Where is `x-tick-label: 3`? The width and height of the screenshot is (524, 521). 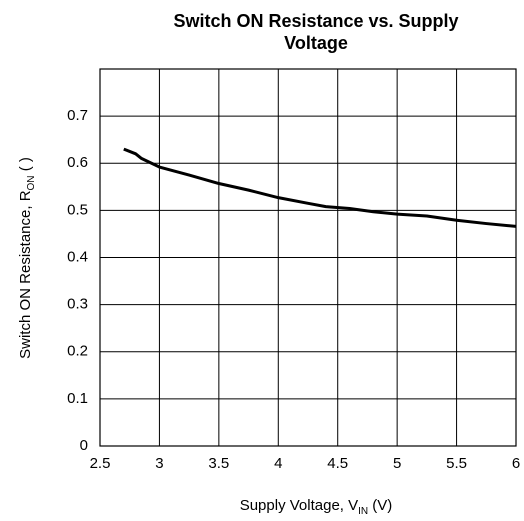 x-tick-label: 3 is located at coordinates (159, 463).